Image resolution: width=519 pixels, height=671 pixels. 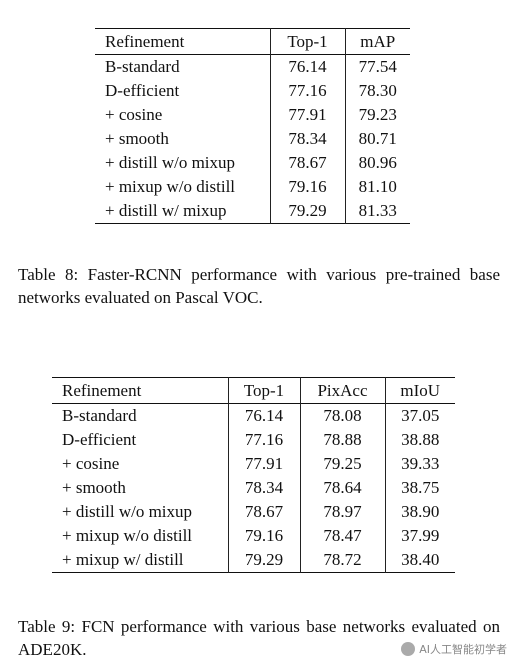 I want to click on table-row: + cosine 77.91 79.25 39.33, so click(x=253, y=464).